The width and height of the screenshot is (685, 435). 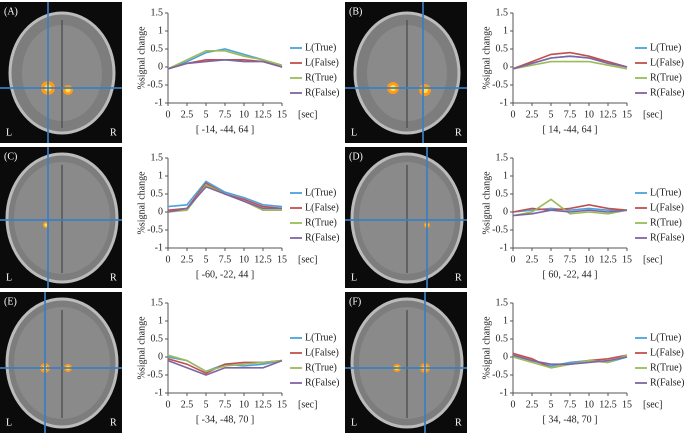 I want to click on panel-label: (D), so click(x=356, y=156).